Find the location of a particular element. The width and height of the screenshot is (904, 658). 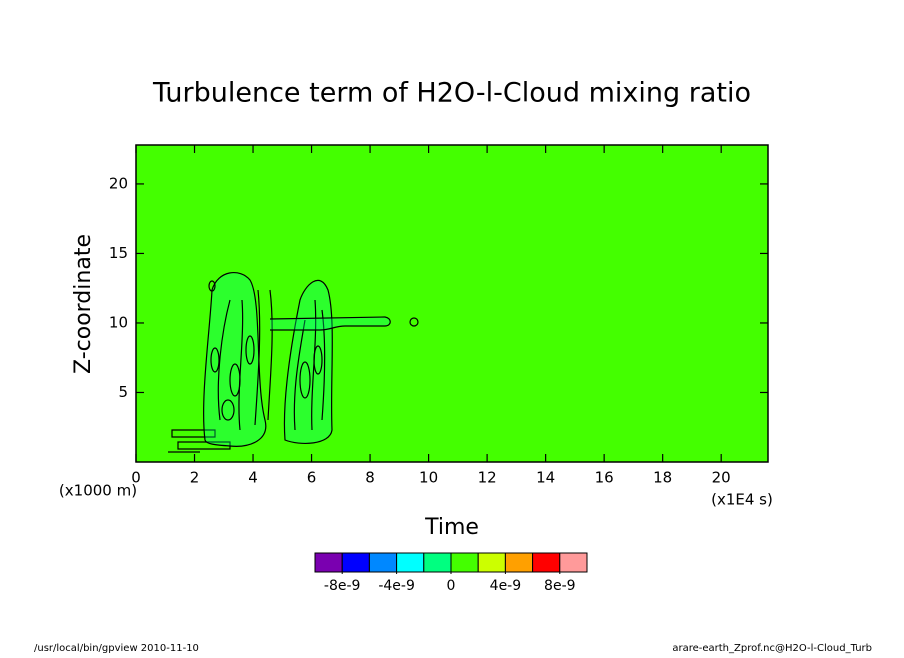

x-tick-label: 6 is located at coordinates (312, 478).